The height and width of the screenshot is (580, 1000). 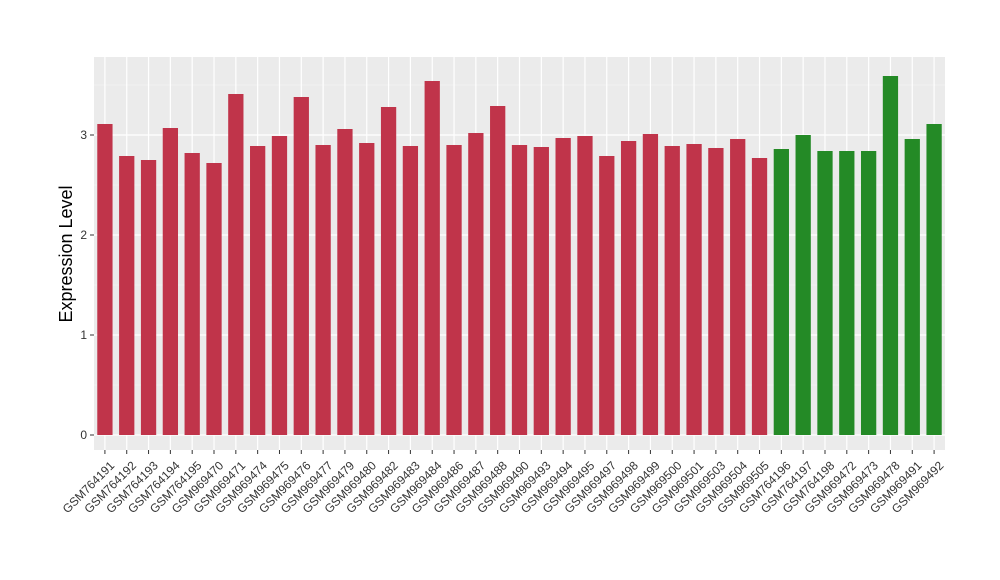 What do you see at coordinates (628, 288) in the screenshot?
I see `bar-GSM969498` at bounding box center [628, 288].